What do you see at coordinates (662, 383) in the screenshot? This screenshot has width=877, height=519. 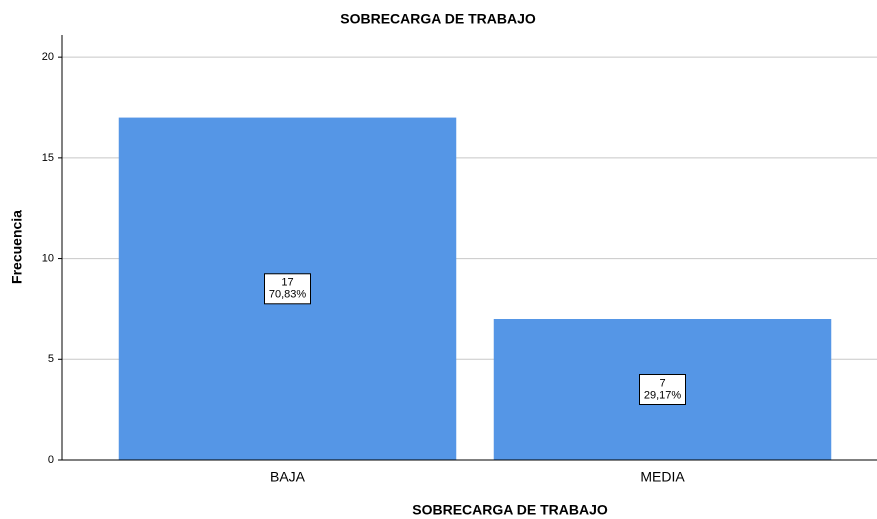 I see `data-label: 7` at bounding box center [662, 383].